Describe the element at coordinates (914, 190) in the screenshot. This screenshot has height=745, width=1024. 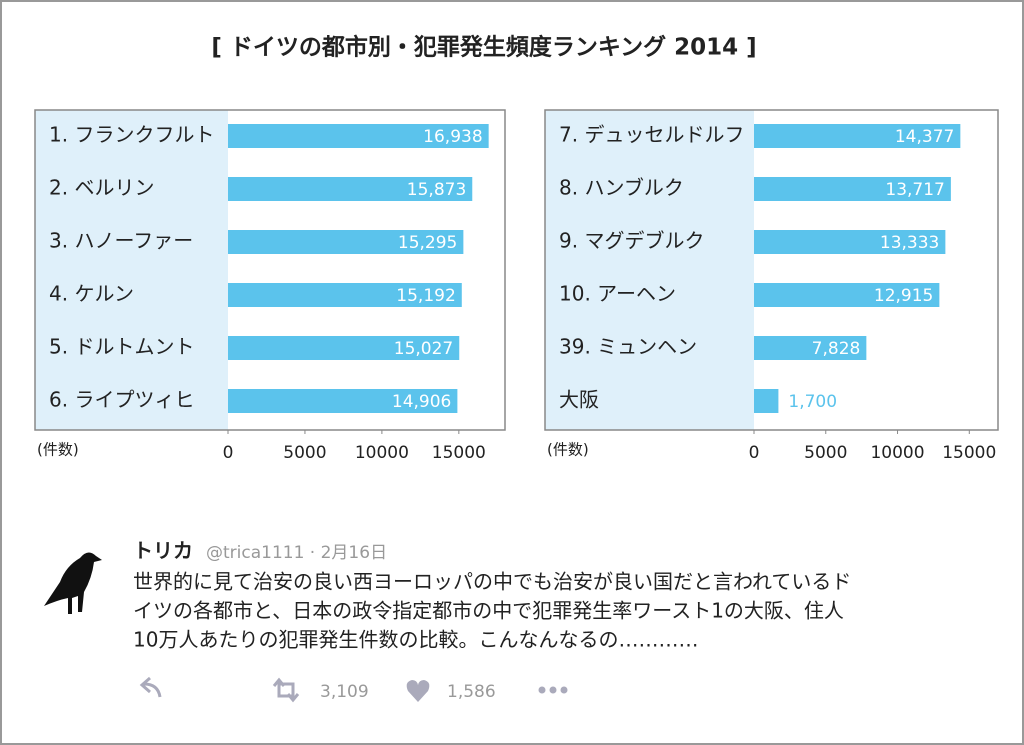
I see `value-label: 13,717` at that location.